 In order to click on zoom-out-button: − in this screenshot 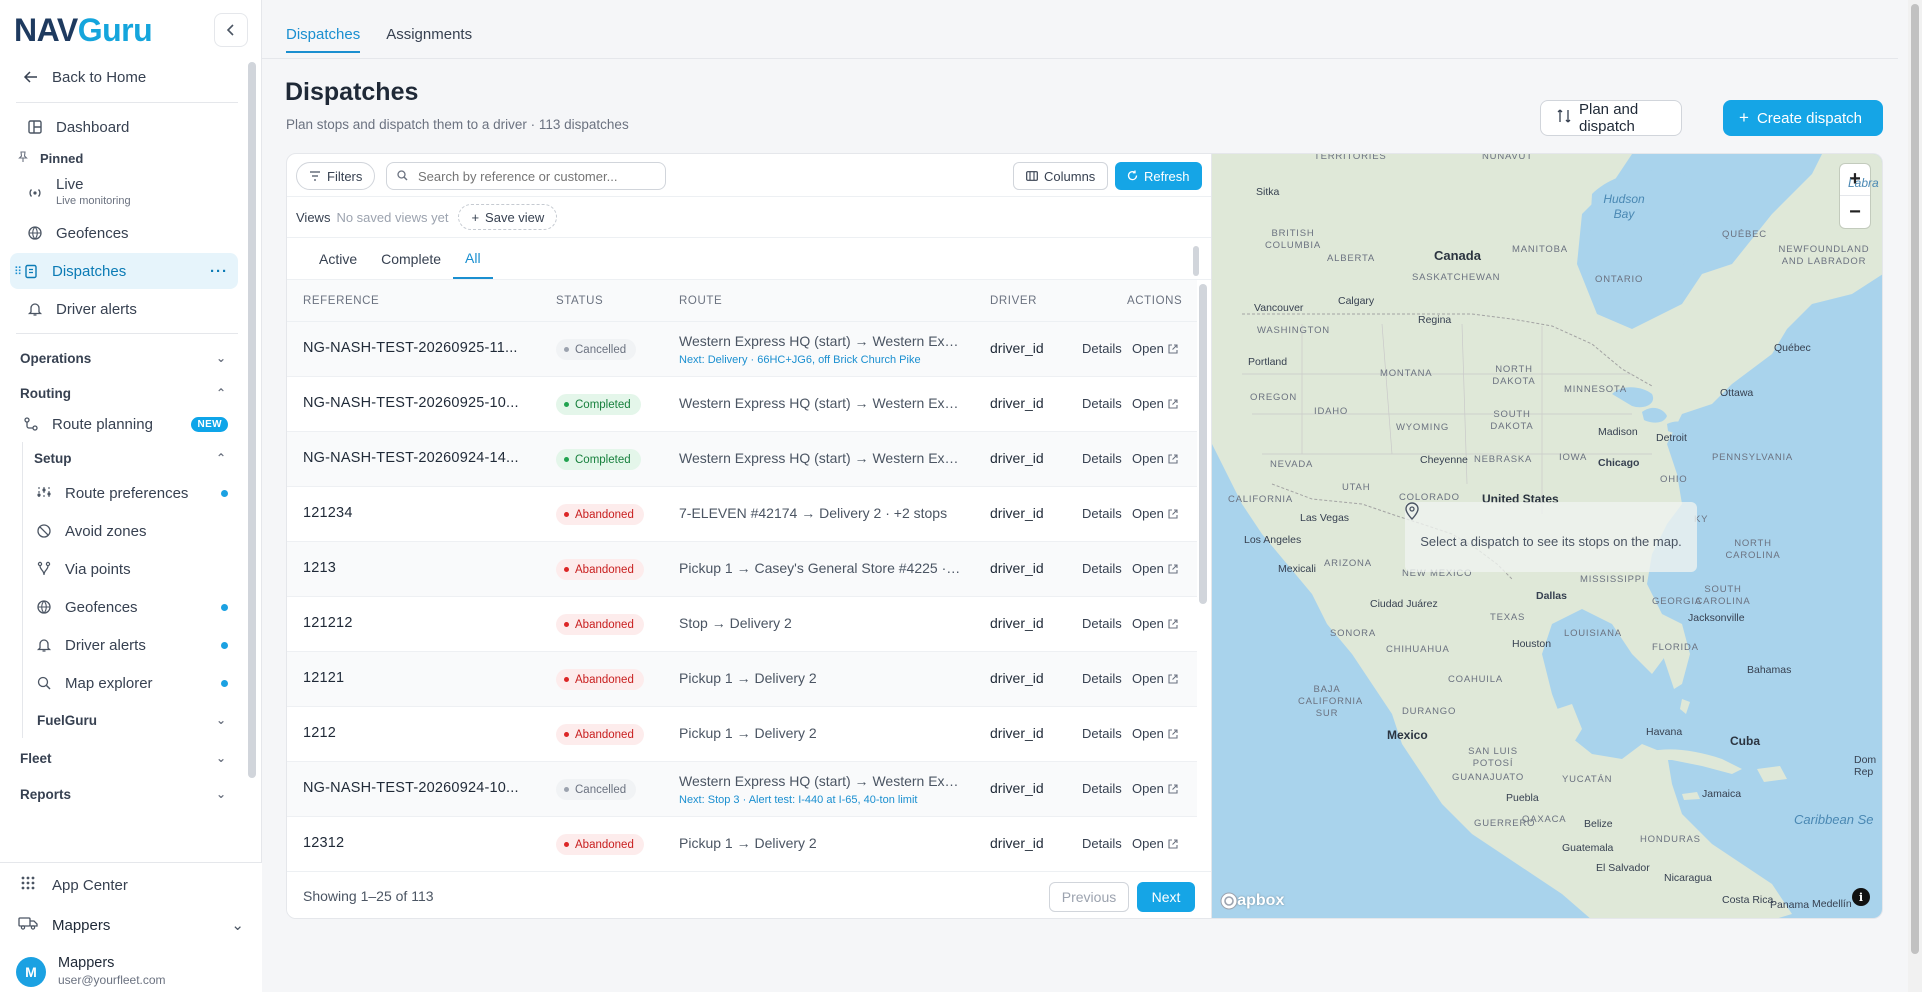, I will do `click(1855, 211)`.